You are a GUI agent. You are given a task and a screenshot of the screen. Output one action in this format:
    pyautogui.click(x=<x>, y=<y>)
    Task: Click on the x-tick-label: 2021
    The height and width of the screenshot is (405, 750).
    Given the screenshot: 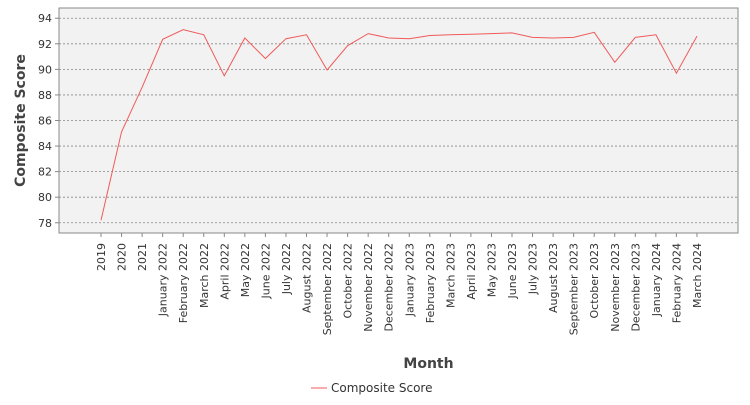 What is the action you would take?
    pyautogui.click(x=142, y=257)
    